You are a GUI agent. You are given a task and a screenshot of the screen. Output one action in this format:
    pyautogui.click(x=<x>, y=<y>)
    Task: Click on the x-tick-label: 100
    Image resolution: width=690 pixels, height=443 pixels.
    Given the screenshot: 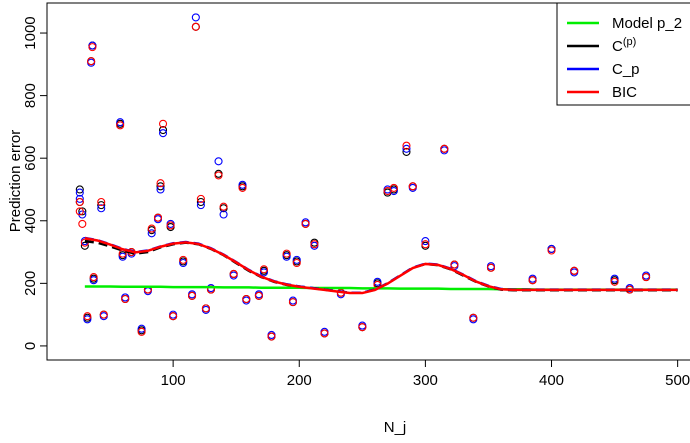 What is the action you would take?
    pyautogui.click(x=173, y=380)
    